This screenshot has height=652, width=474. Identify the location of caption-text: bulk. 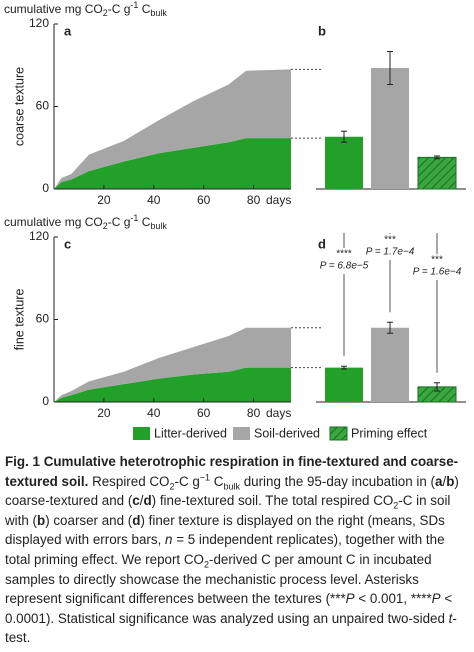
(231, 486).